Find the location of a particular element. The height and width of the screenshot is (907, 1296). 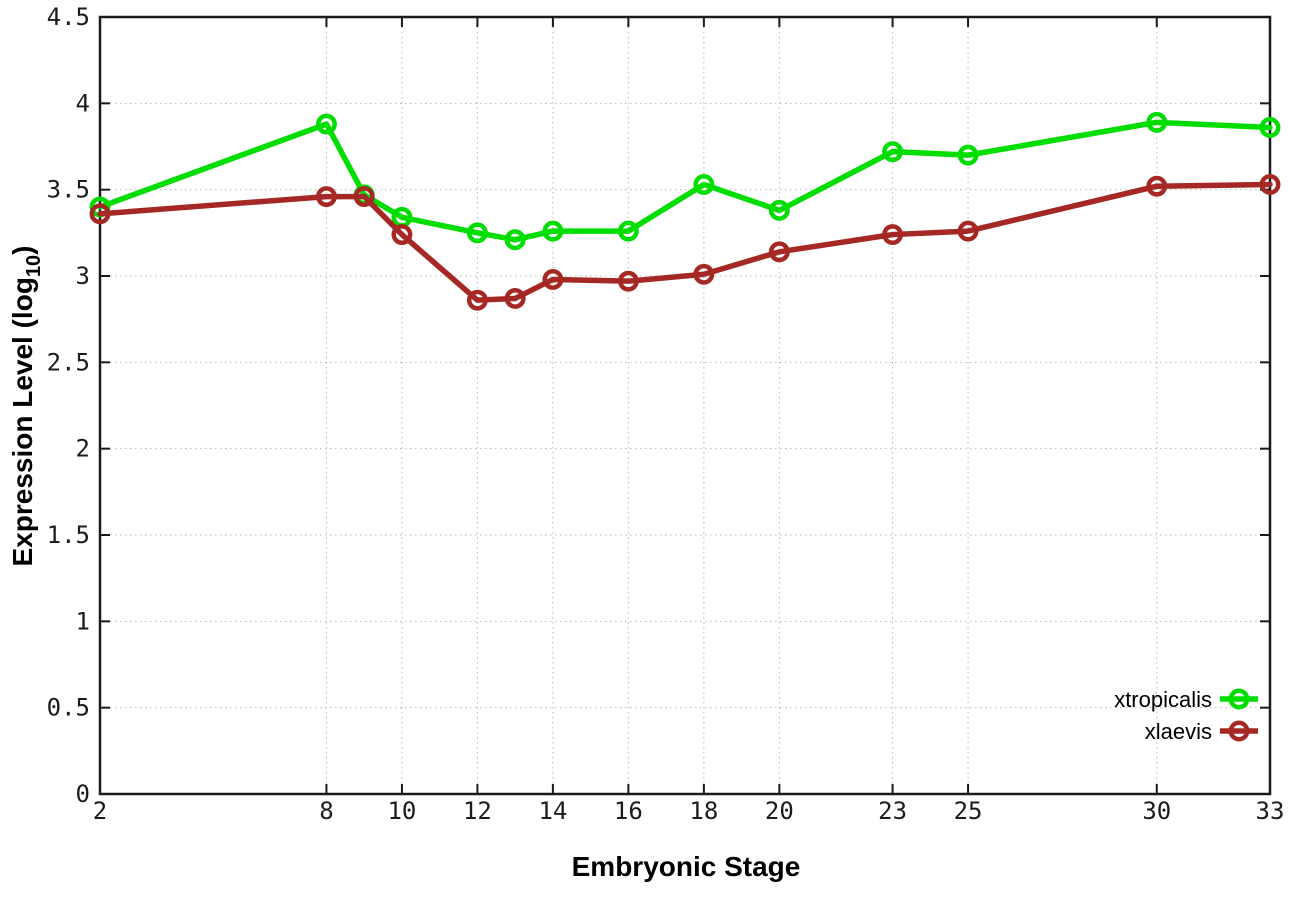

y-axis-title-close: ) is located at coordinates (22, 250).